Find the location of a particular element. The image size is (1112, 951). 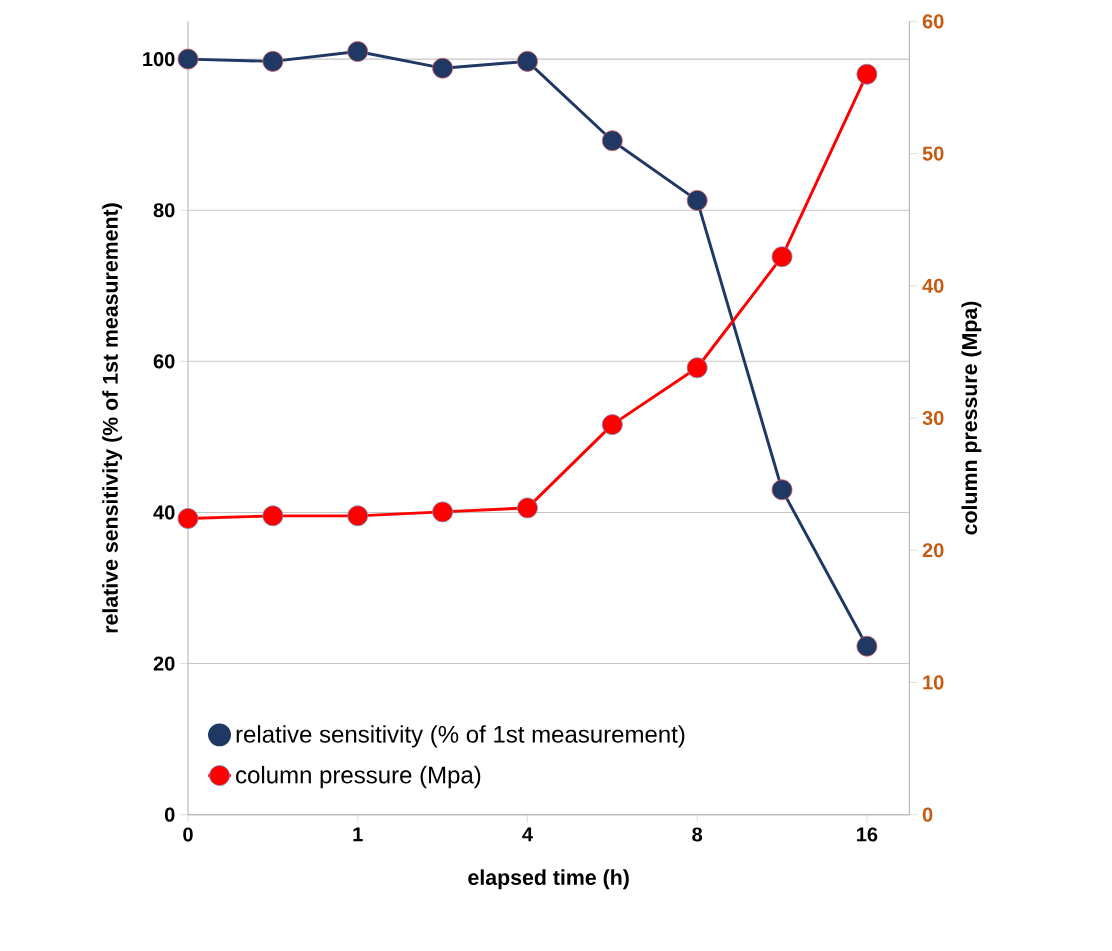

x-tick-label: 8 is located at coordinates (697, 834).